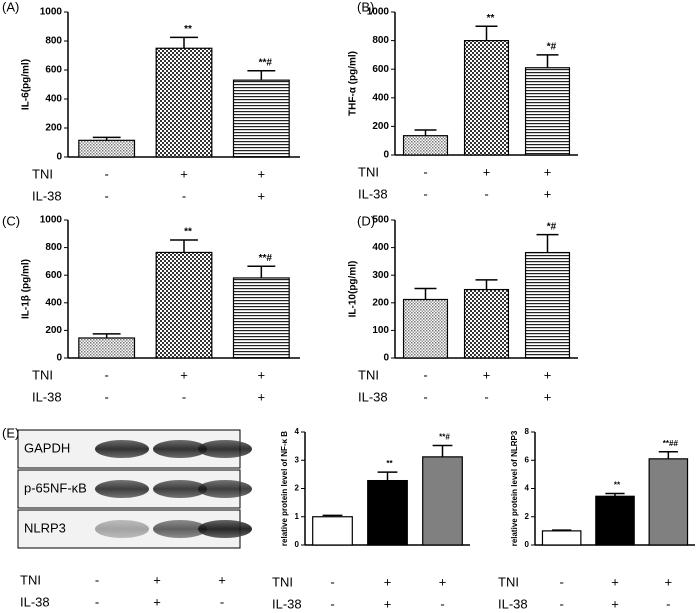  I want to click on y-tick-label: 100, so click(380, 330).